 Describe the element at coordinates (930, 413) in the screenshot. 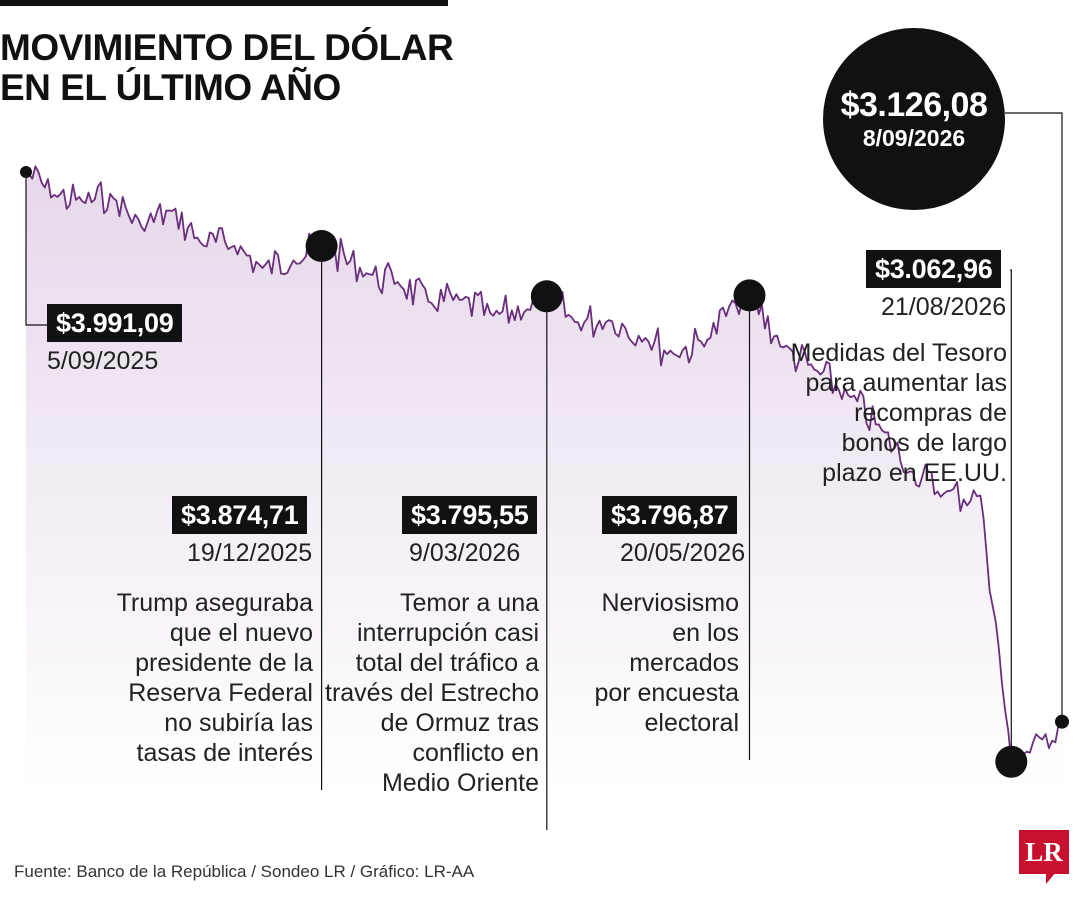

I see `note-line: recompras de` at that location.